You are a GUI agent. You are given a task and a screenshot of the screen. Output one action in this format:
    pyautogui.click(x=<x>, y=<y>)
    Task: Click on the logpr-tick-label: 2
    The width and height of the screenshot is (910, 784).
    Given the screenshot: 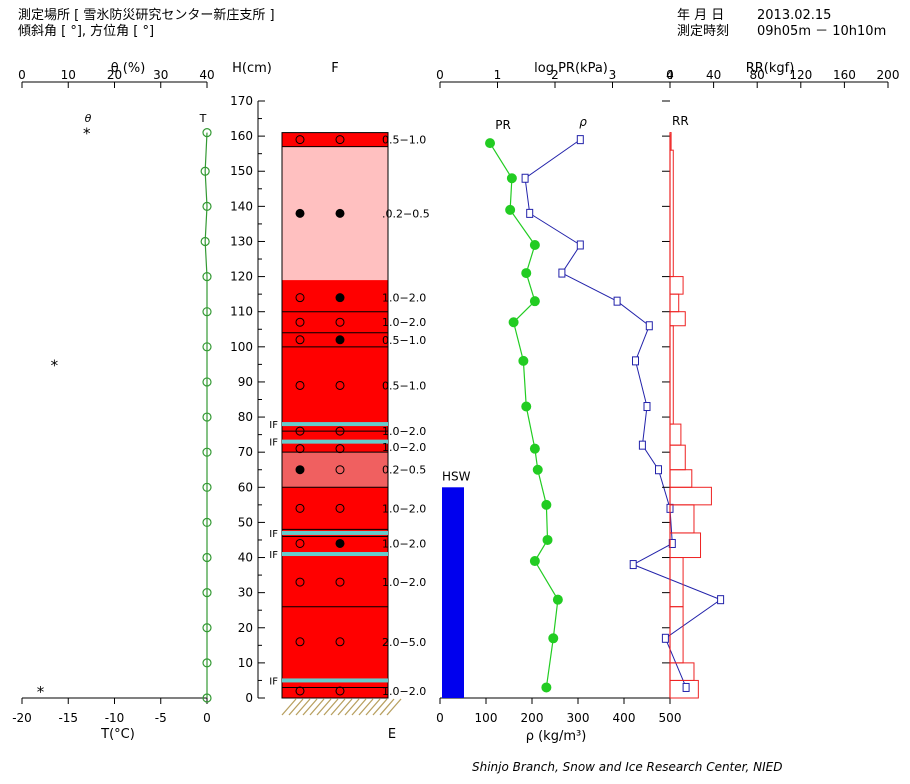 What is the action you would take?
    pyautogui.click(x=555, y=75)
    